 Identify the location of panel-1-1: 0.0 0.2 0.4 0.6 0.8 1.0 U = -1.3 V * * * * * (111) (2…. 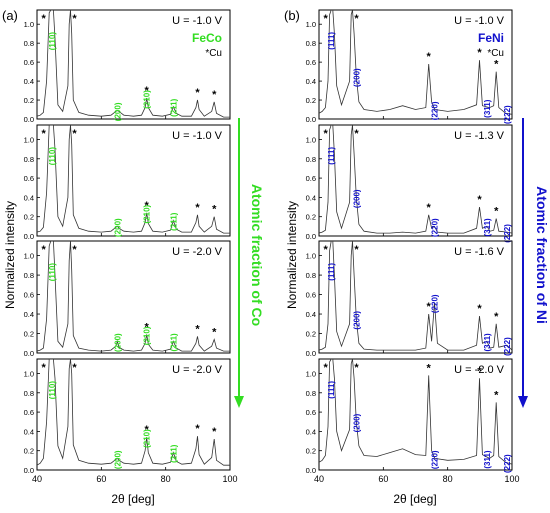
(409, 183).